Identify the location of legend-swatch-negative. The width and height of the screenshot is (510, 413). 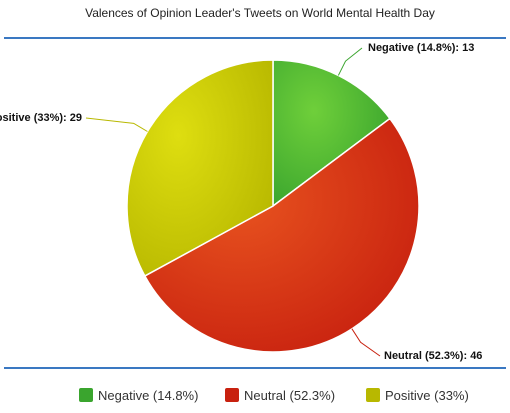
(86, 395).